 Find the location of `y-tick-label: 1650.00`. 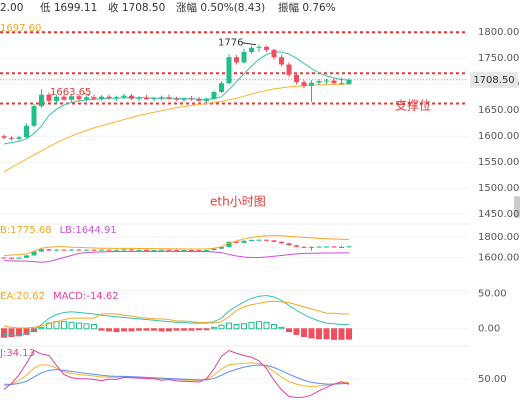

y-tick-label: 1650.00 is located at coordinates (498, 110).